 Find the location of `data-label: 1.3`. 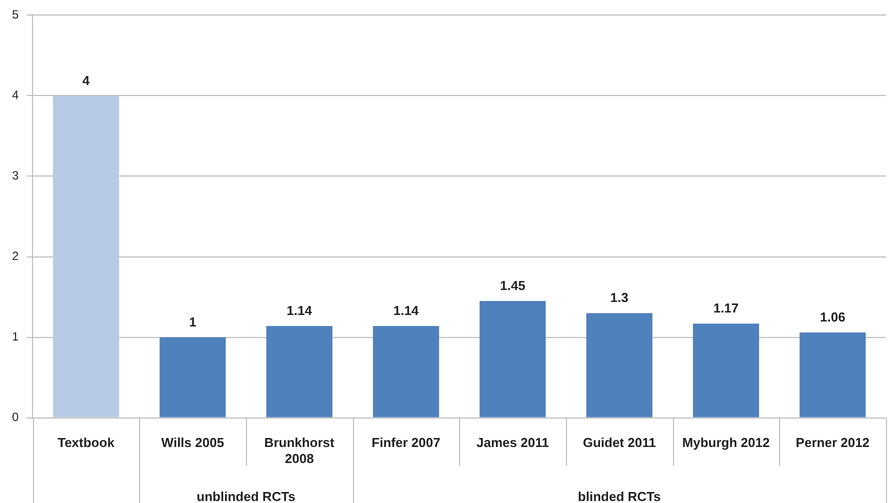

data-label: 1.3 is located at coordinates (619, 298).